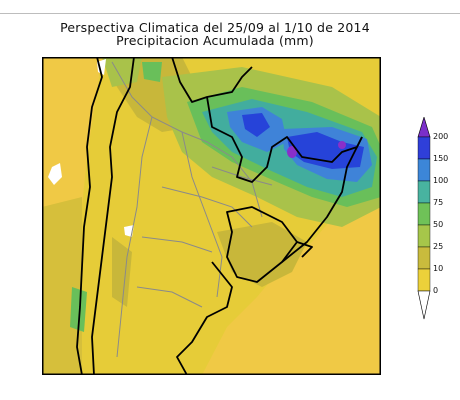 This screenshot has width=460, height=400. What do you see at coordinates (62, 286) in the screenshot?
I see `precip-10-pacific` at bounding box center [62, 286].